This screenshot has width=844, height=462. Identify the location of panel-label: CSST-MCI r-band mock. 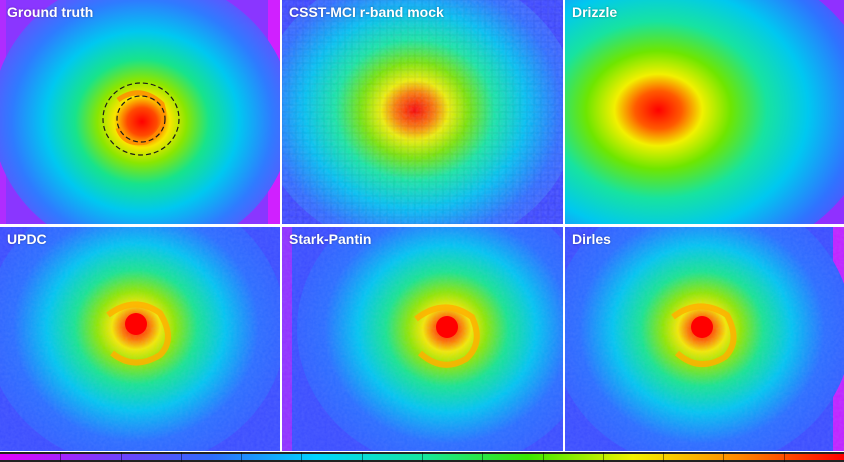
(366, 12).